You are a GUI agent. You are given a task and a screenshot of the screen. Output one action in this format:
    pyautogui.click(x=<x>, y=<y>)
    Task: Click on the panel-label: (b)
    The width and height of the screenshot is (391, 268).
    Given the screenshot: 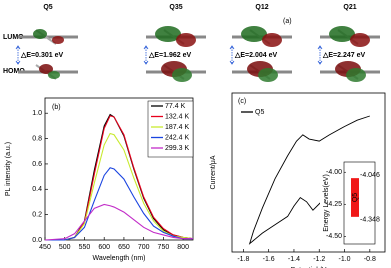 What is the action you would take?
    pyautogui.click(x=56, y=107)
    